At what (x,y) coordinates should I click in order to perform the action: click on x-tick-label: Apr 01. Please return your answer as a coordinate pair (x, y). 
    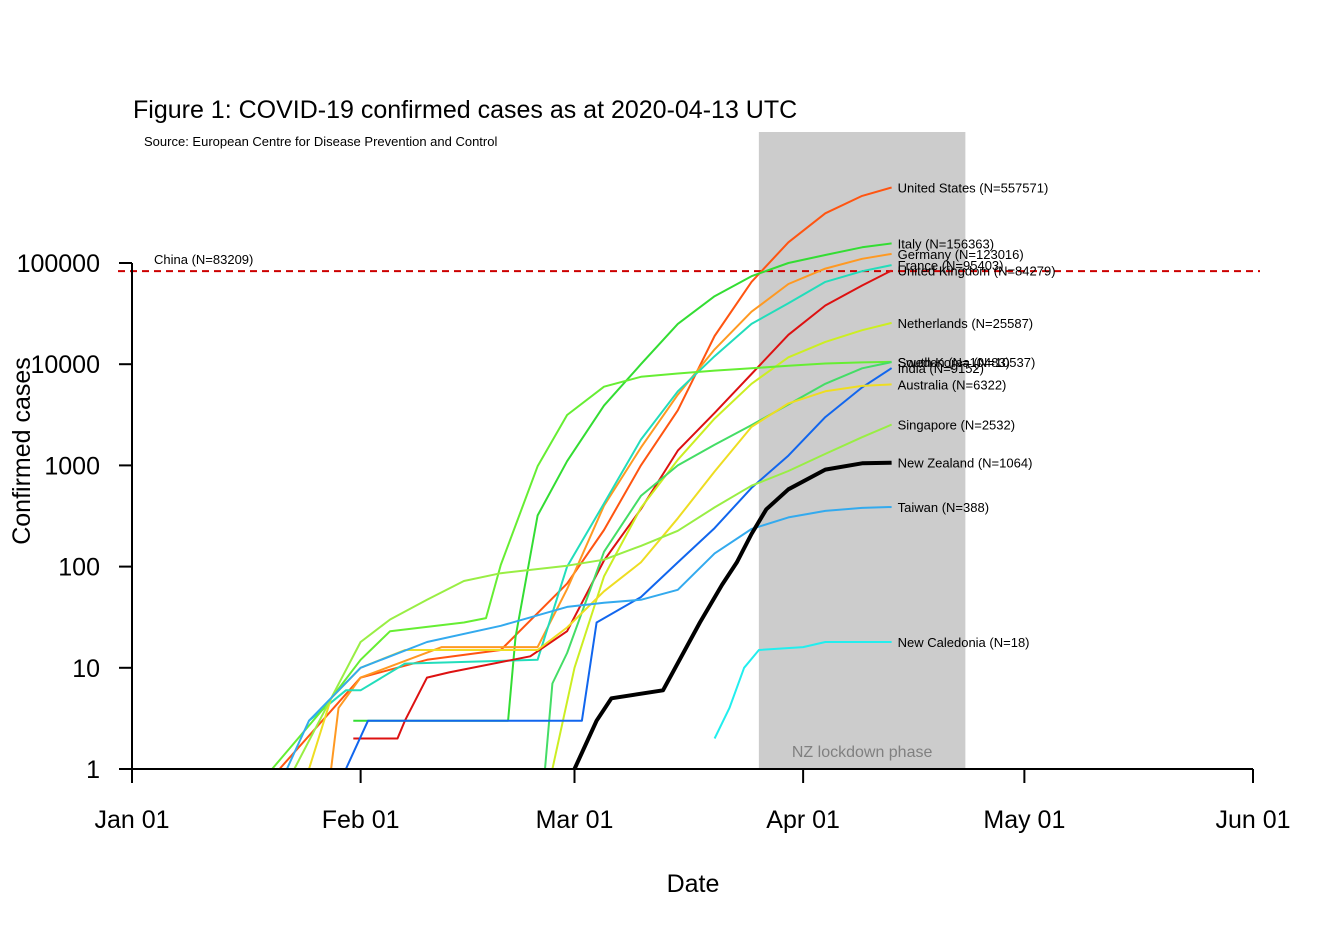
    Looking at the image, I should click on (803, 820).